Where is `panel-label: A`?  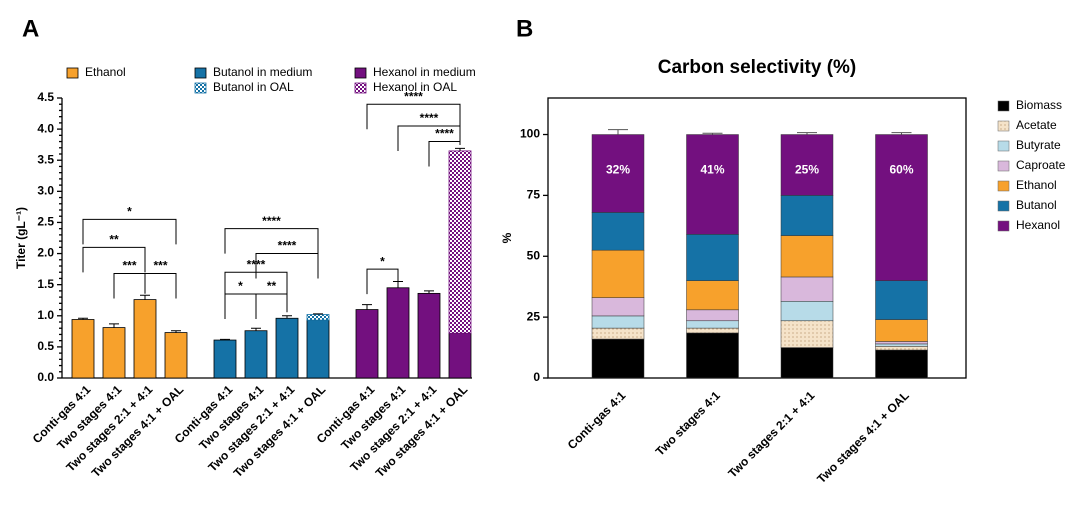
panel-label: A is located at coordinates (30, 28).